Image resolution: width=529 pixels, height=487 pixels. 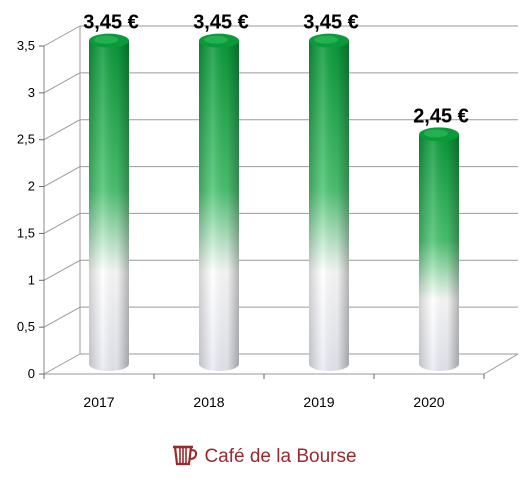 I want to click on x-tick-label: 2019, so click(x=318, y=402).